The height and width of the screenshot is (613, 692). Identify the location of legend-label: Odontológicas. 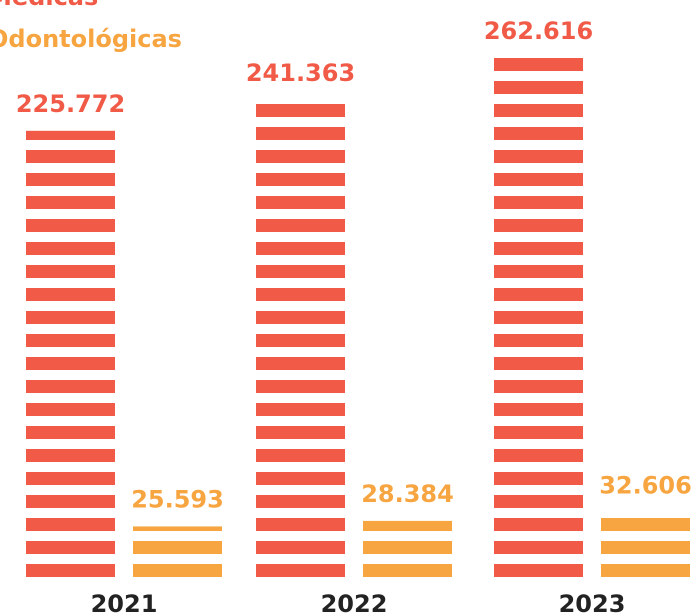
(91, 39).